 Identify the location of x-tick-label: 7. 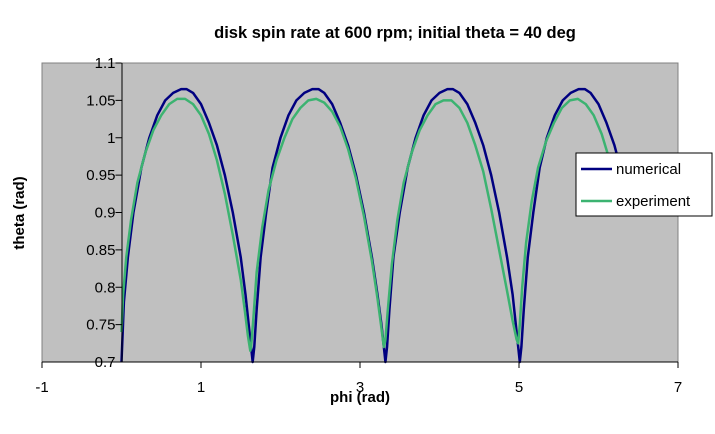
(678, 387).